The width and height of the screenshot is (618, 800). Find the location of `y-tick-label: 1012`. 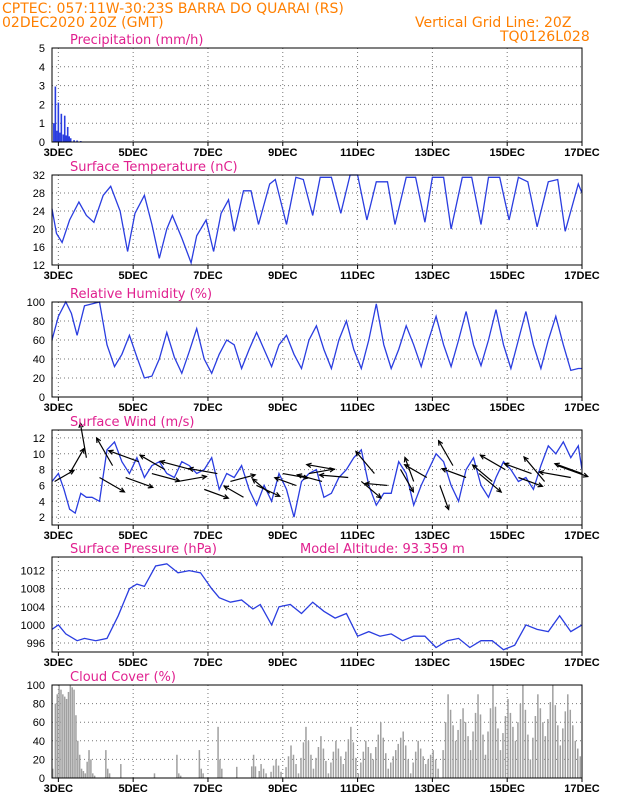

y-tick-label: 1012 is located at coordinates (33, 572).